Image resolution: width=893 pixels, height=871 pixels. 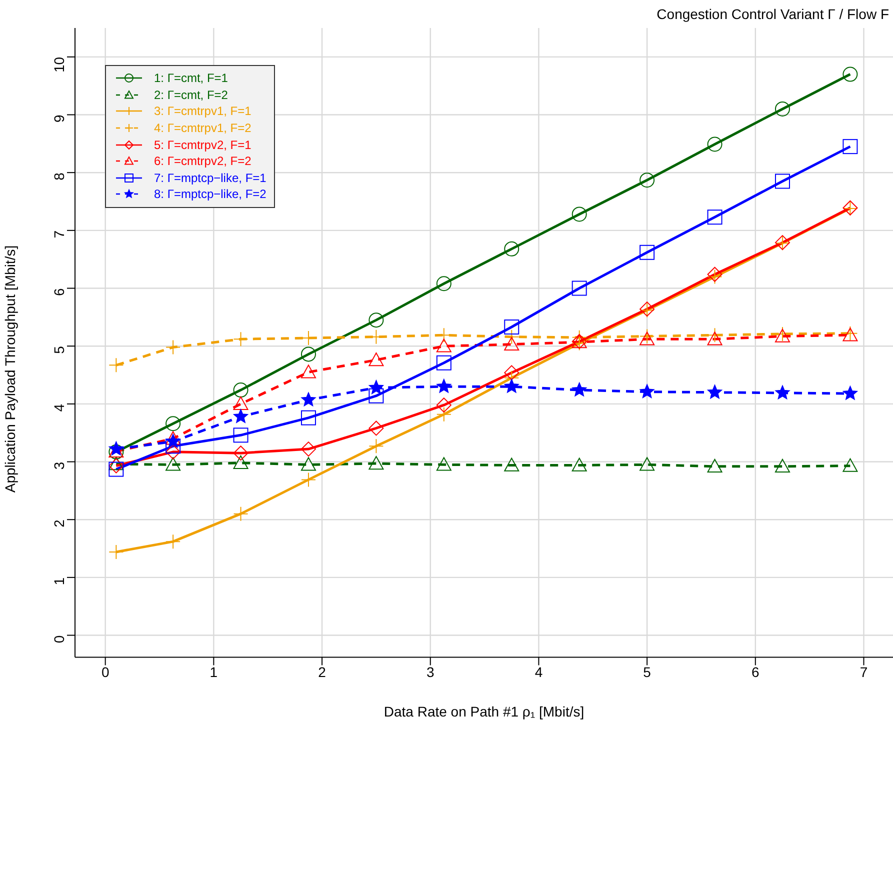 I want to click on x-tick-label: 3, so click(x=430, y=672).